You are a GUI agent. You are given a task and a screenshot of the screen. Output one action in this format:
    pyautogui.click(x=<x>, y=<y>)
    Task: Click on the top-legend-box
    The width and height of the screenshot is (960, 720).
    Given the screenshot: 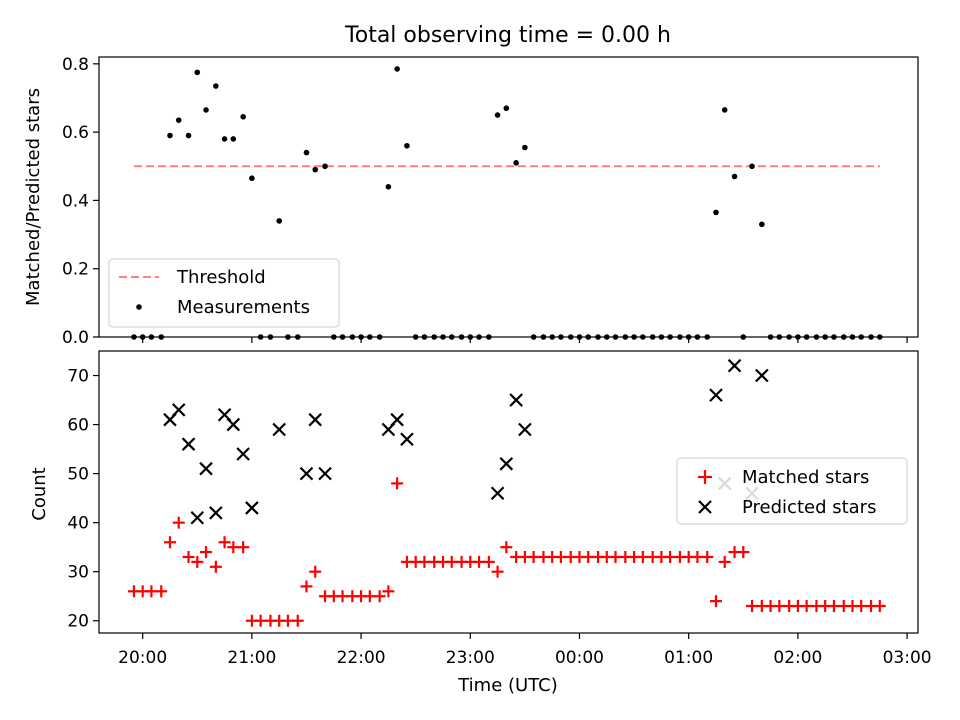 What is the action you would take?
    pyautogui.click(x=224, y=293)
    